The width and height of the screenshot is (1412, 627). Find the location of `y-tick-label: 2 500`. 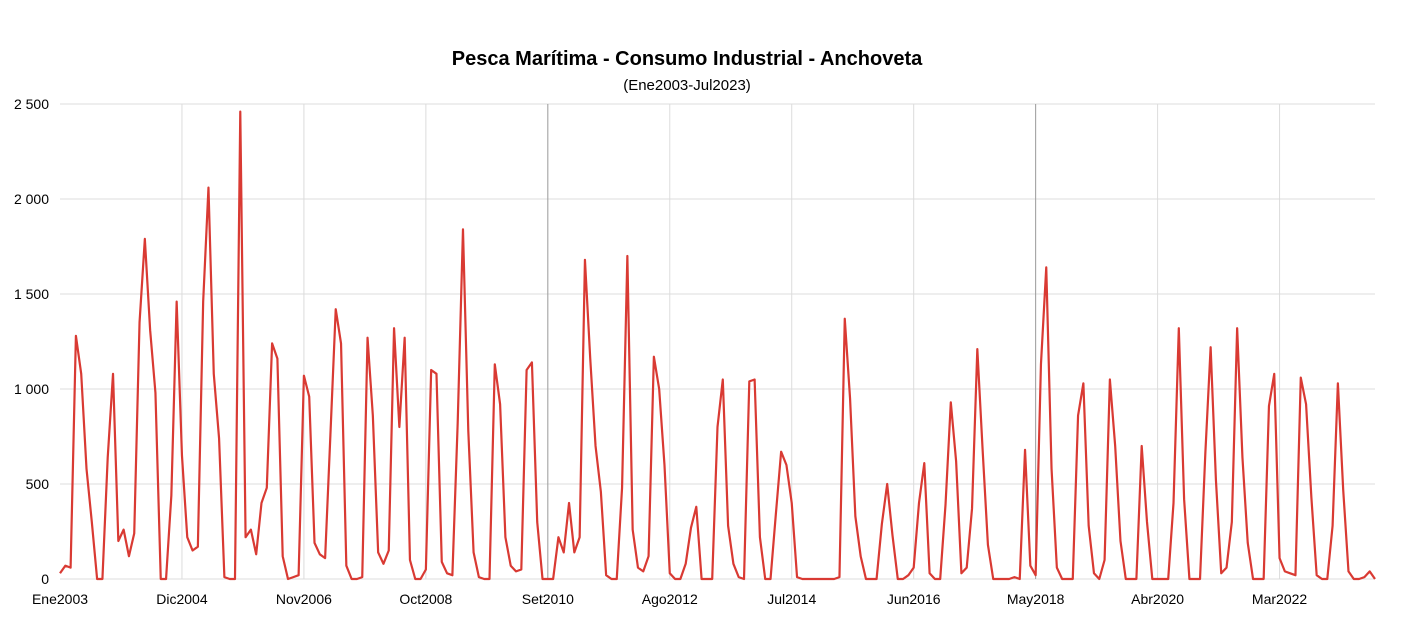

y-tick-label: 2 500 is located at coordinates (31, 104).